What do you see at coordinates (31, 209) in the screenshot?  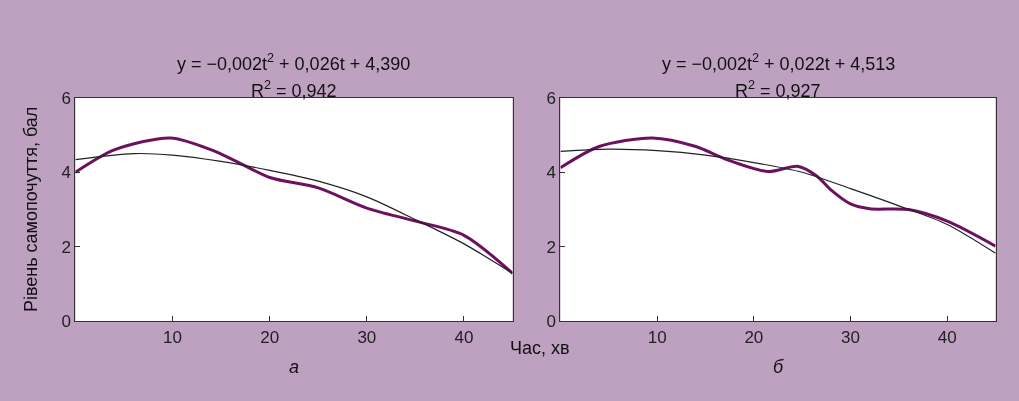 I see `y-axis-title: Рівень самопочуття, бал` at bounding box center [31, 209].